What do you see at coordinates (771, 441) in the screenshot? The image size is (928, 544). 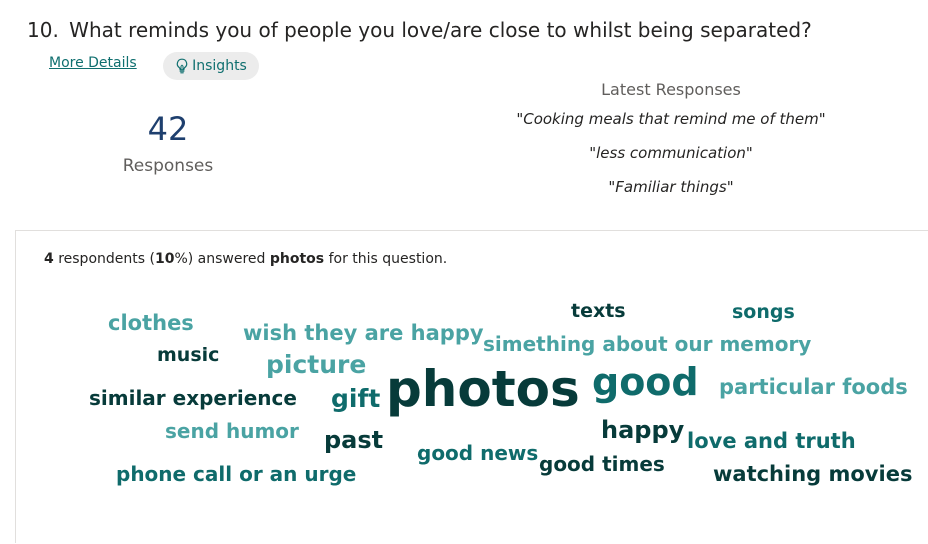 I see `word-cloud-word: love and truth` at bounding box center [771, 441].